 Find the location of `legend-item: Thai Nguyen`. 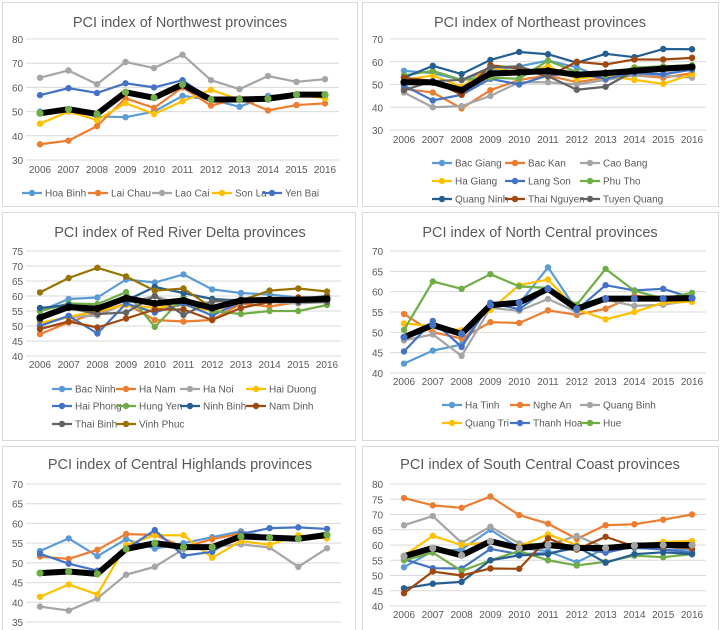

legend-item: Thai Nguyen is located at coordinates (545, 200).